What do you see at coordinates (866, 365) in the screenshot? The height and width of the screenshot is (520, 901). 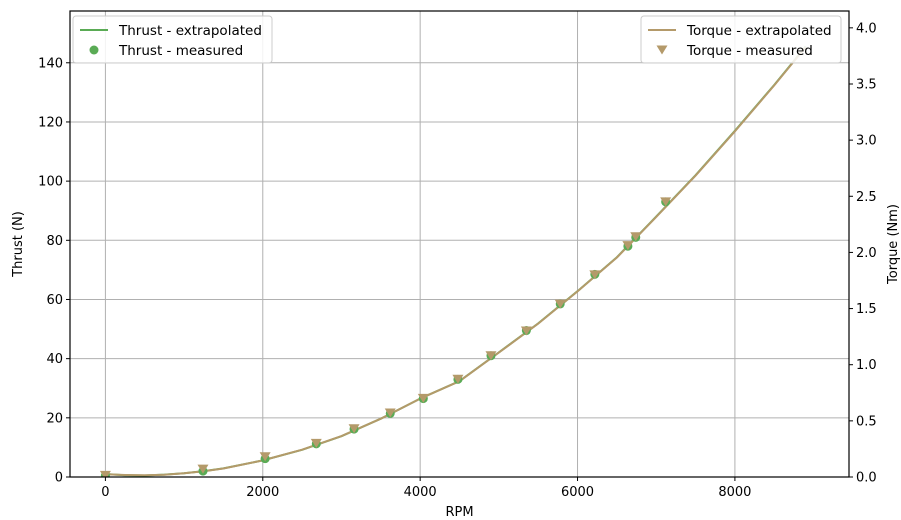 I see `y-tick-label-right: 1.0` at bounding box center [866, 365].